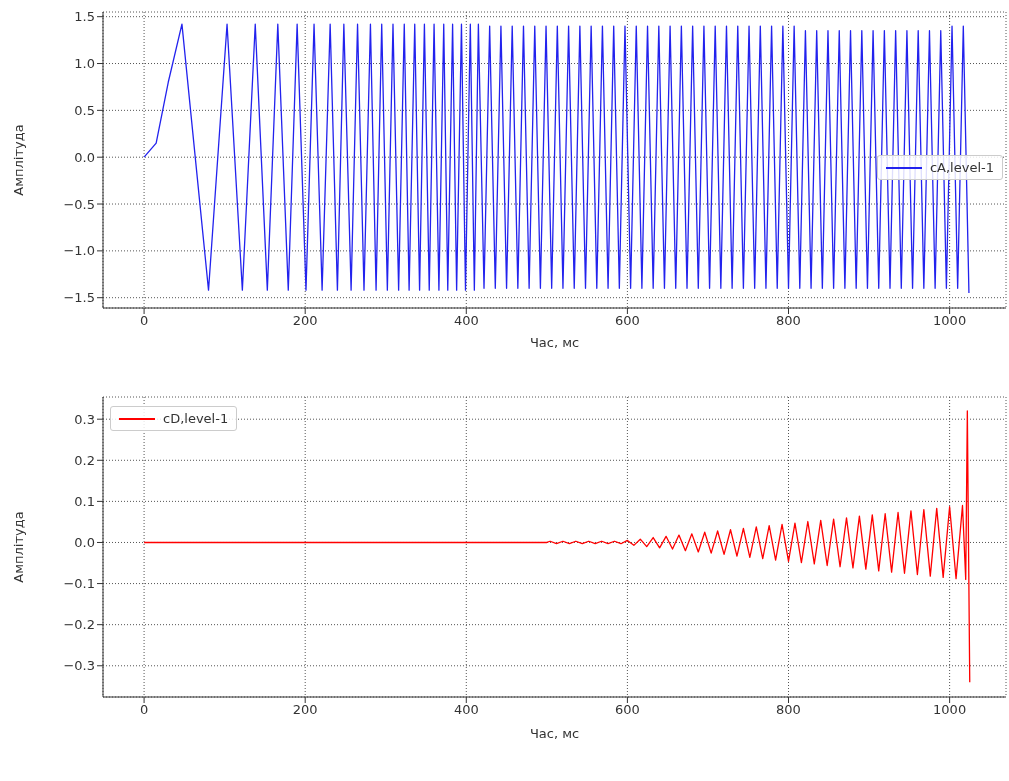  Describe the element at coordinates (84, 501) in the screenshot. I see `y-tick-label: 0.1` at that location.